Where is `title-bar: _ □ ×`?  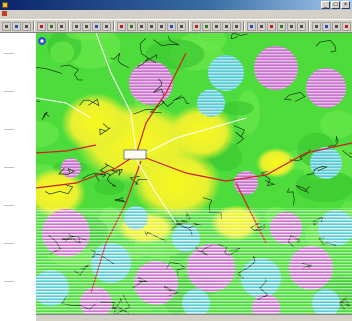
title-bar: _ □ × is located at coordinates (176, 5).